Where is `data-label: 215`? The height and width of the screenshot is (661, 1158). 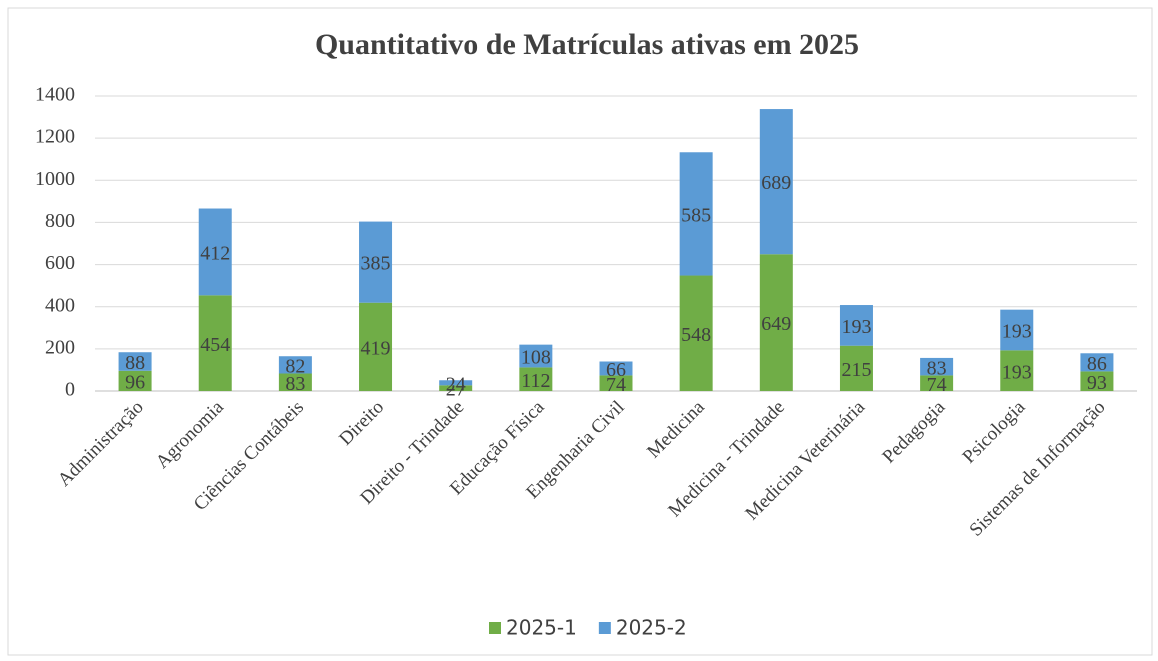 data-label: 215 is located at coordinates (856, 370).